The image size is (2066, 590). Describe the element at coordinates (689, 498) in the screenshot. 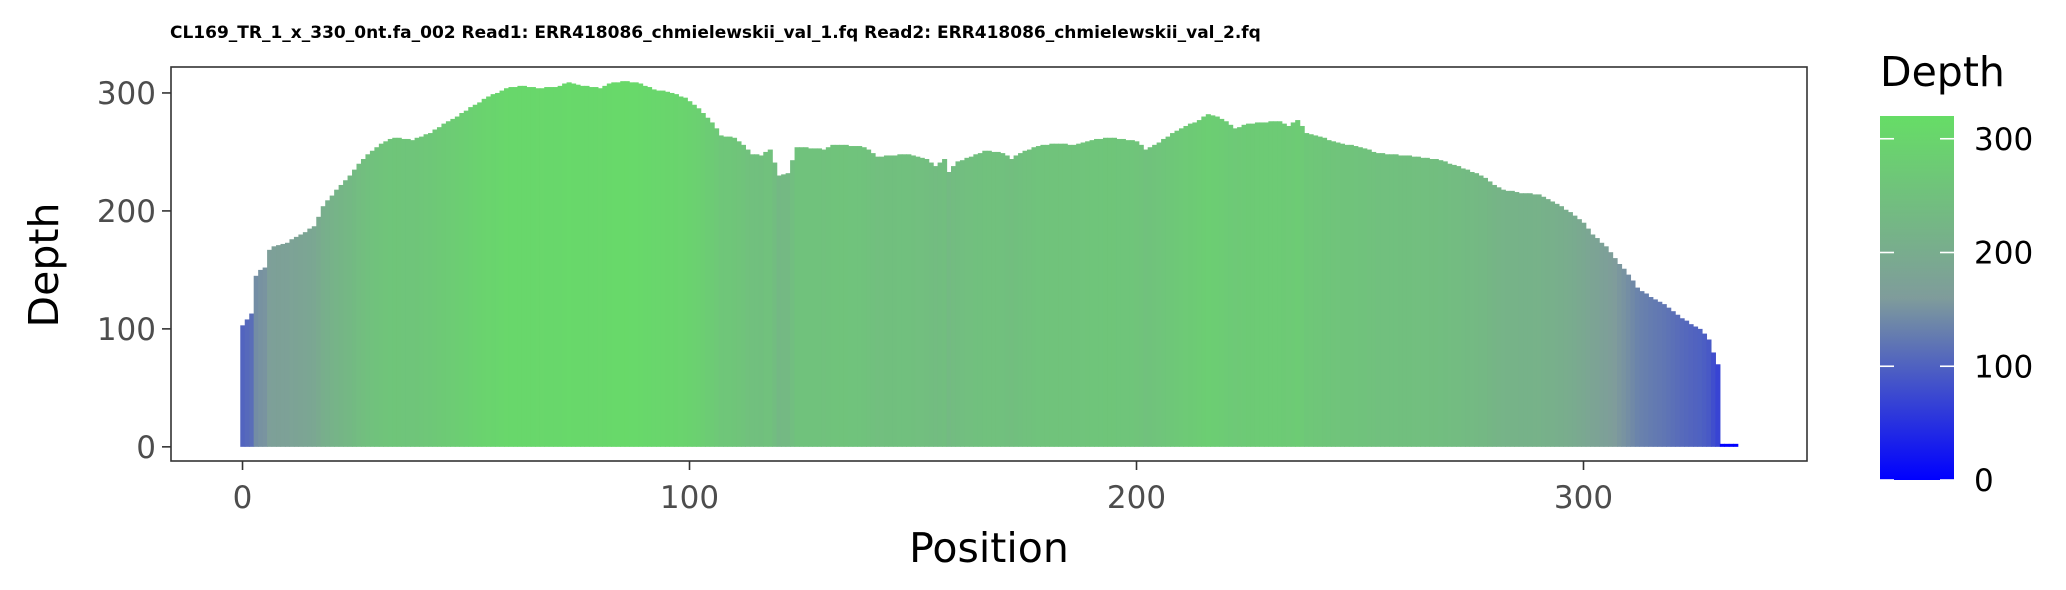

I see `x-tick-label: 100` at that location.